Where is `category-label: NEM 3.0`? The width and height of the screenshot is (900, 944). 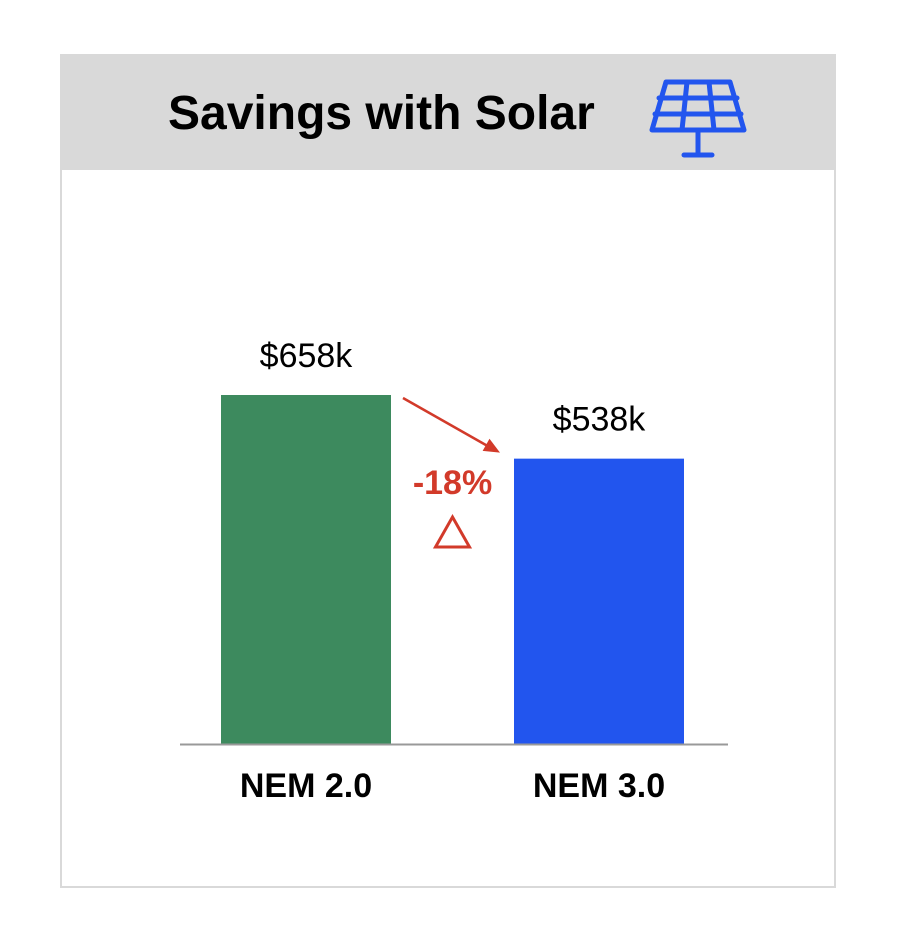 category-label: NEM 3.0 is located at coordinates (599, 786).